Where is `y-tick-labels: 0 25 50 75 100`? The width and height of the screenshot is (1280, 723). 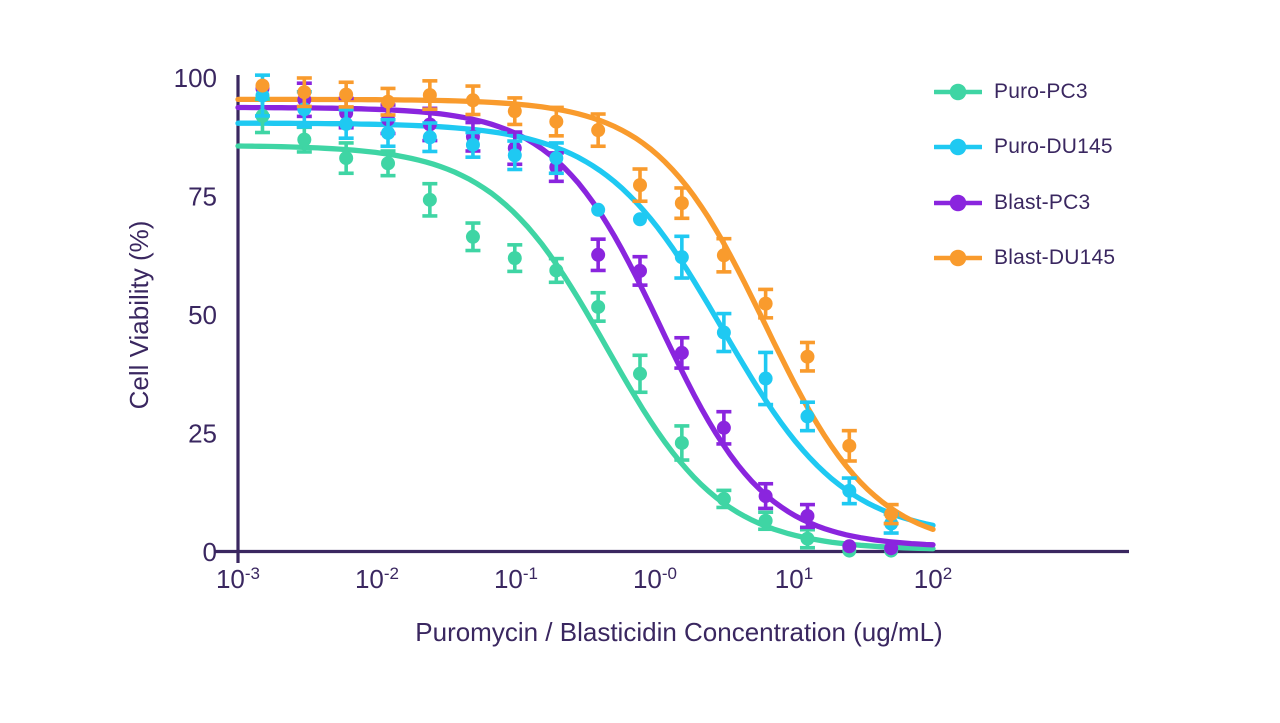 y-tick-labels: 0 25 50 75 100 is located at coordinates (195, 315).